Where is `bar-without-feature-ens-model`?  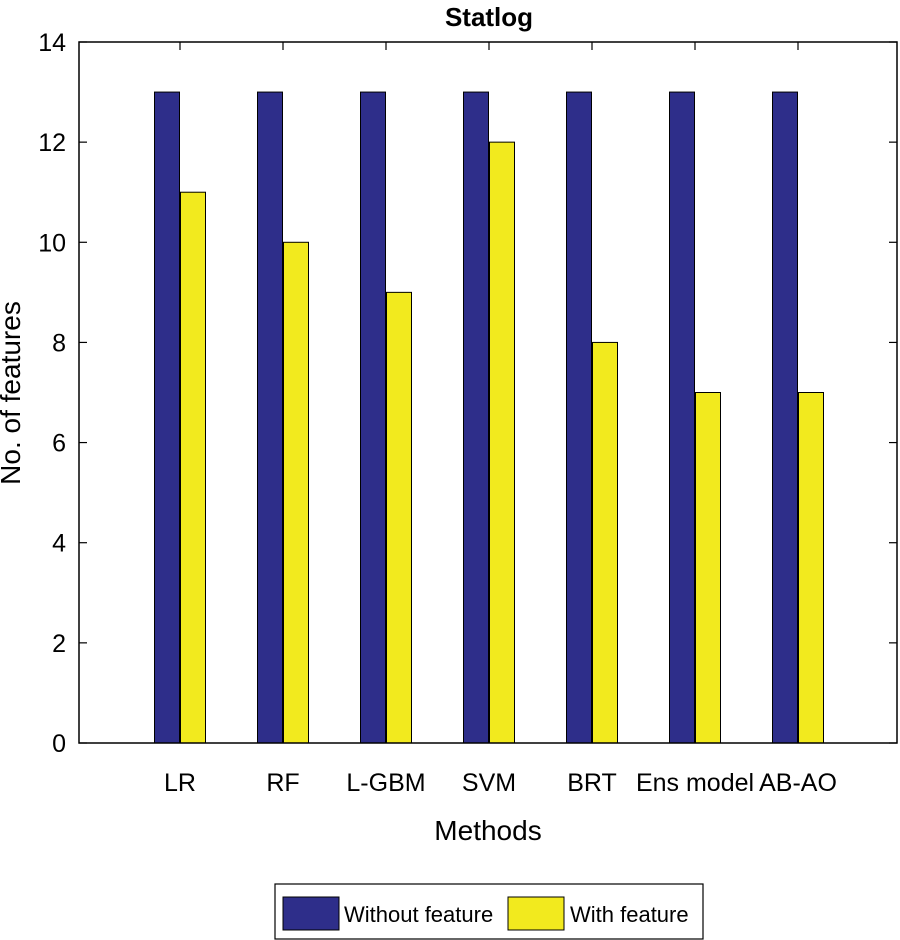 bar-without-feature-ens-model is located at coordinates (682, 417).